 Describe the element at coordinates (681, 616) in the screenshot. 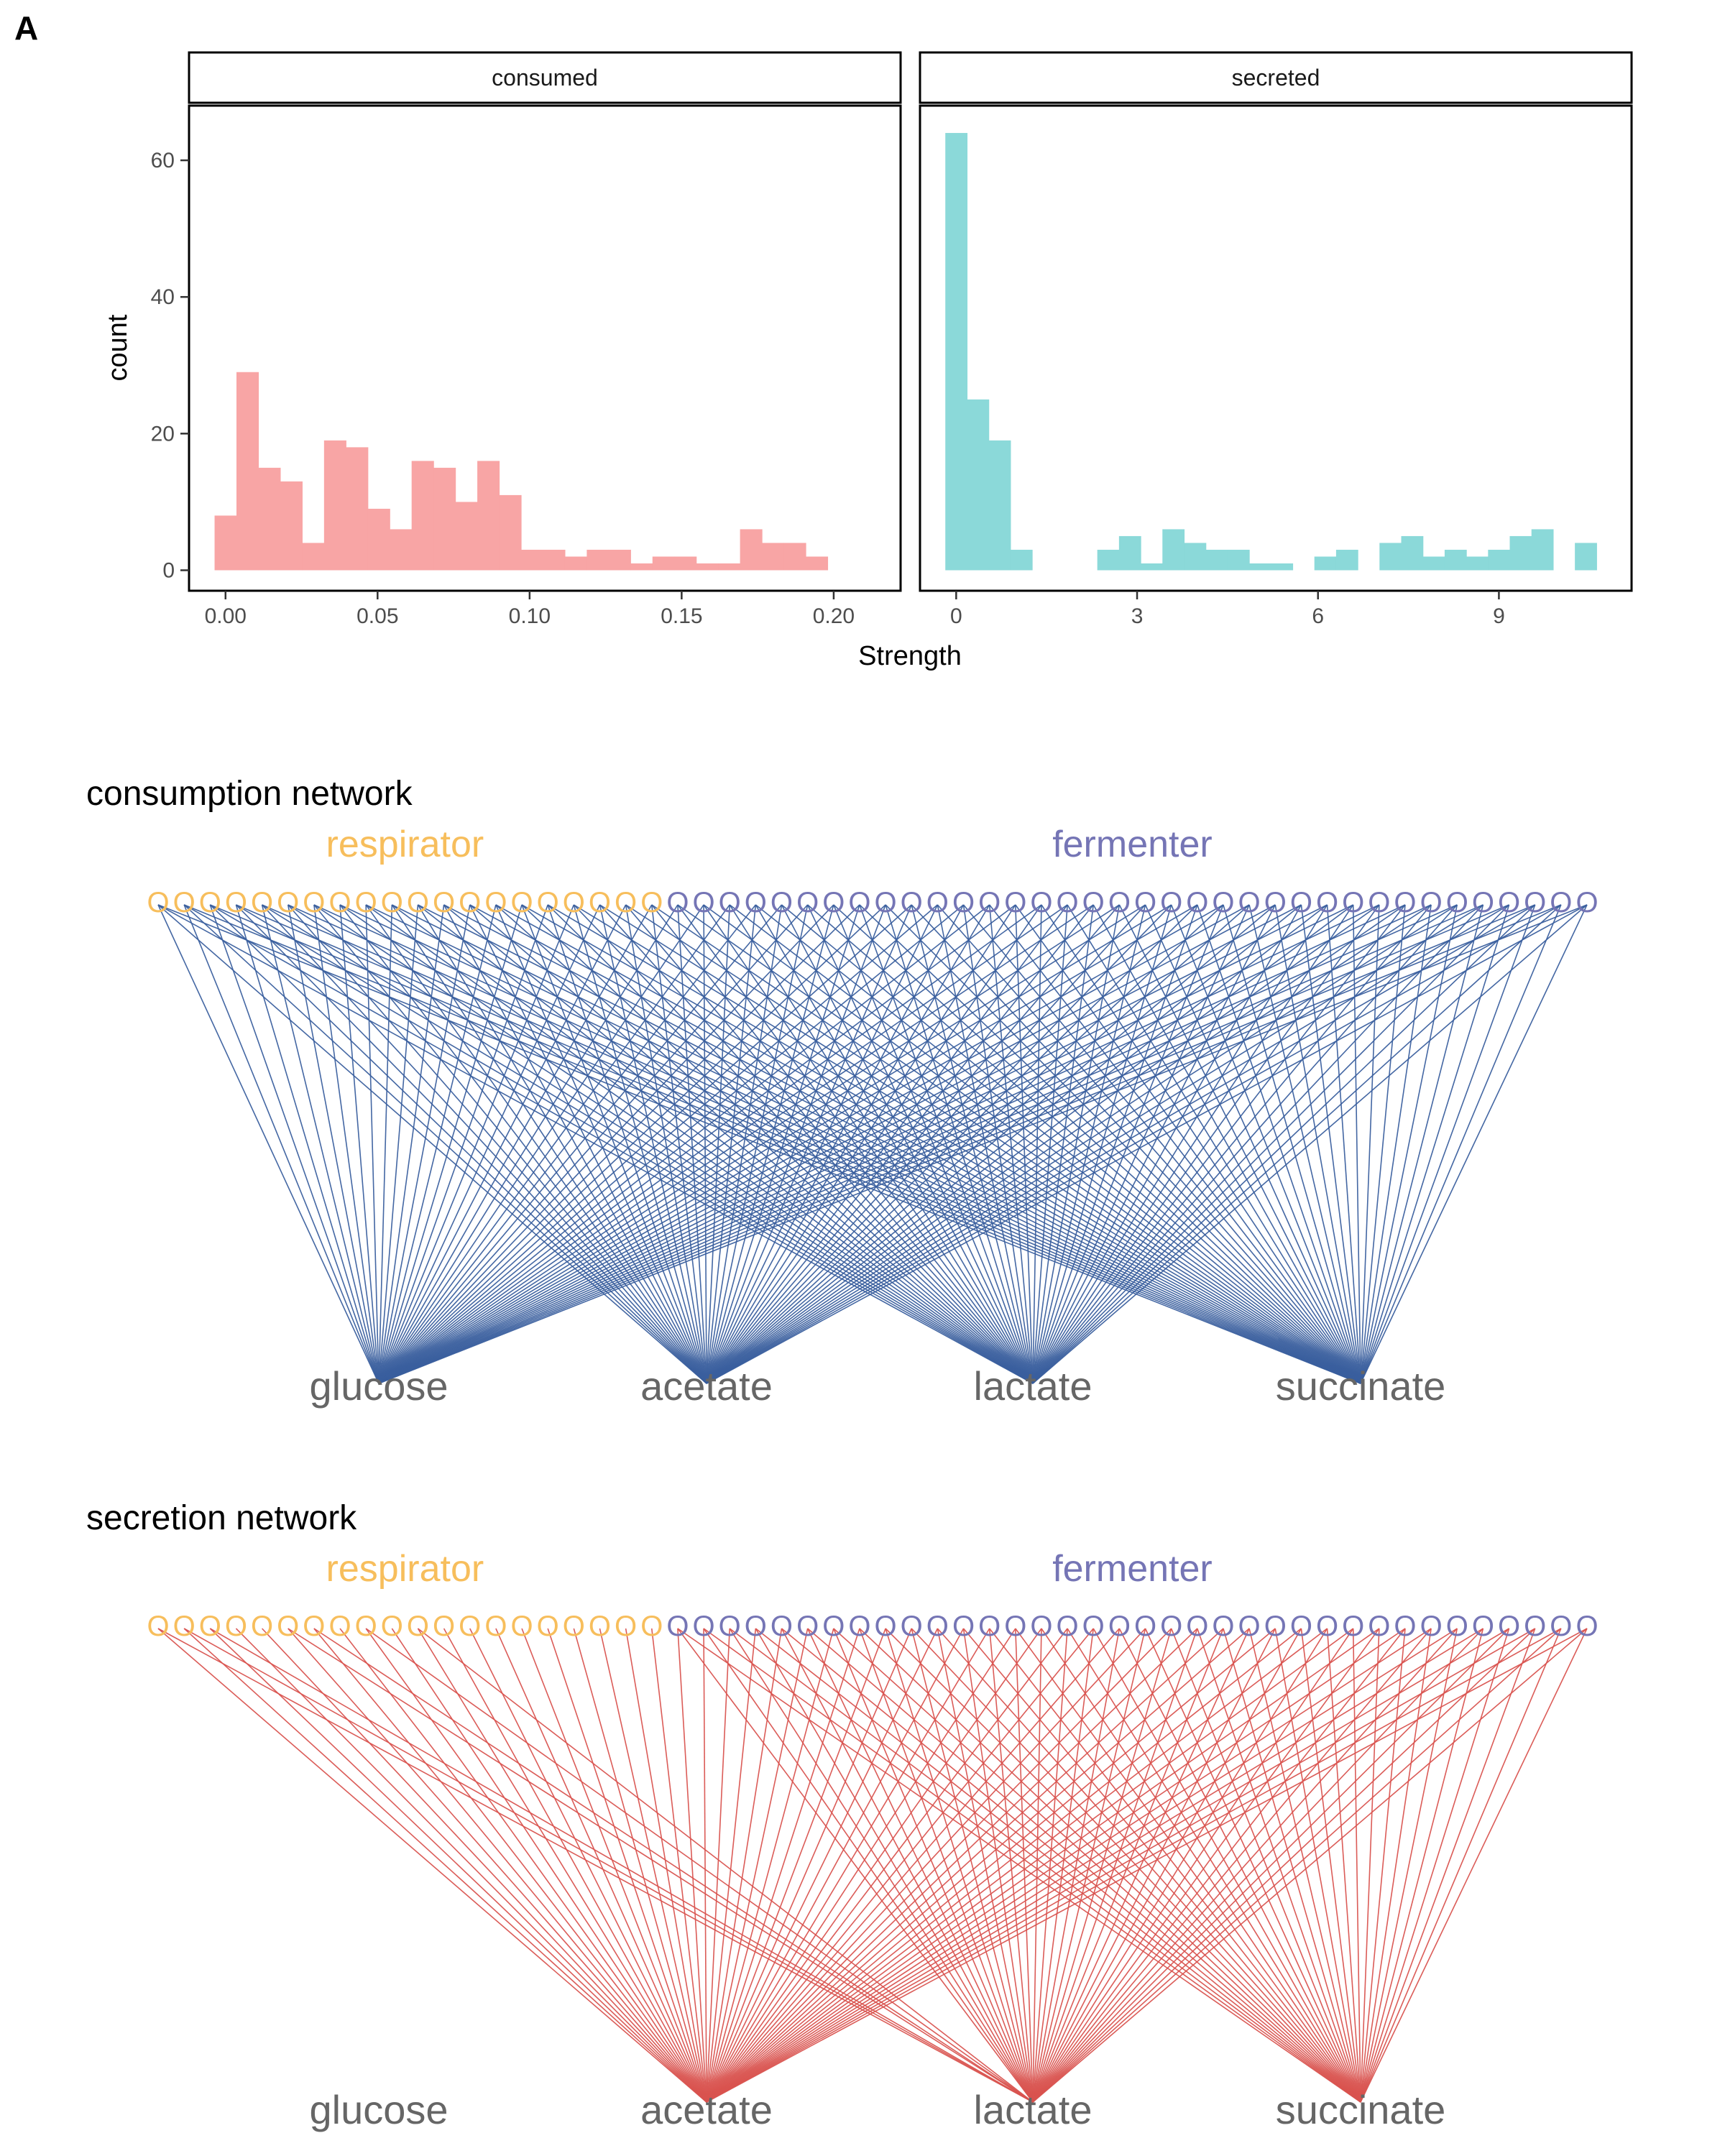

I see `x-tick-label: 0.15` at that location.